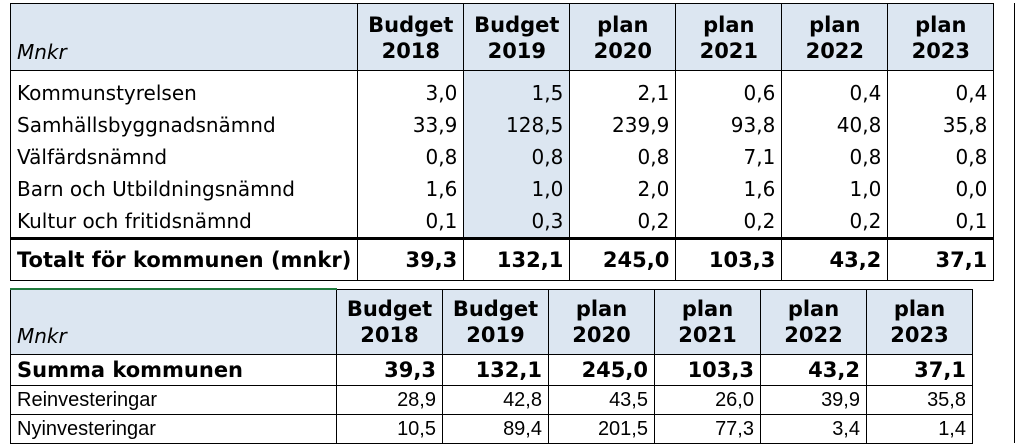  What do you see at coordinates (623, 189) in the screenshot?
I see `cell-value: 2,0` at bounding box center [623, 189].